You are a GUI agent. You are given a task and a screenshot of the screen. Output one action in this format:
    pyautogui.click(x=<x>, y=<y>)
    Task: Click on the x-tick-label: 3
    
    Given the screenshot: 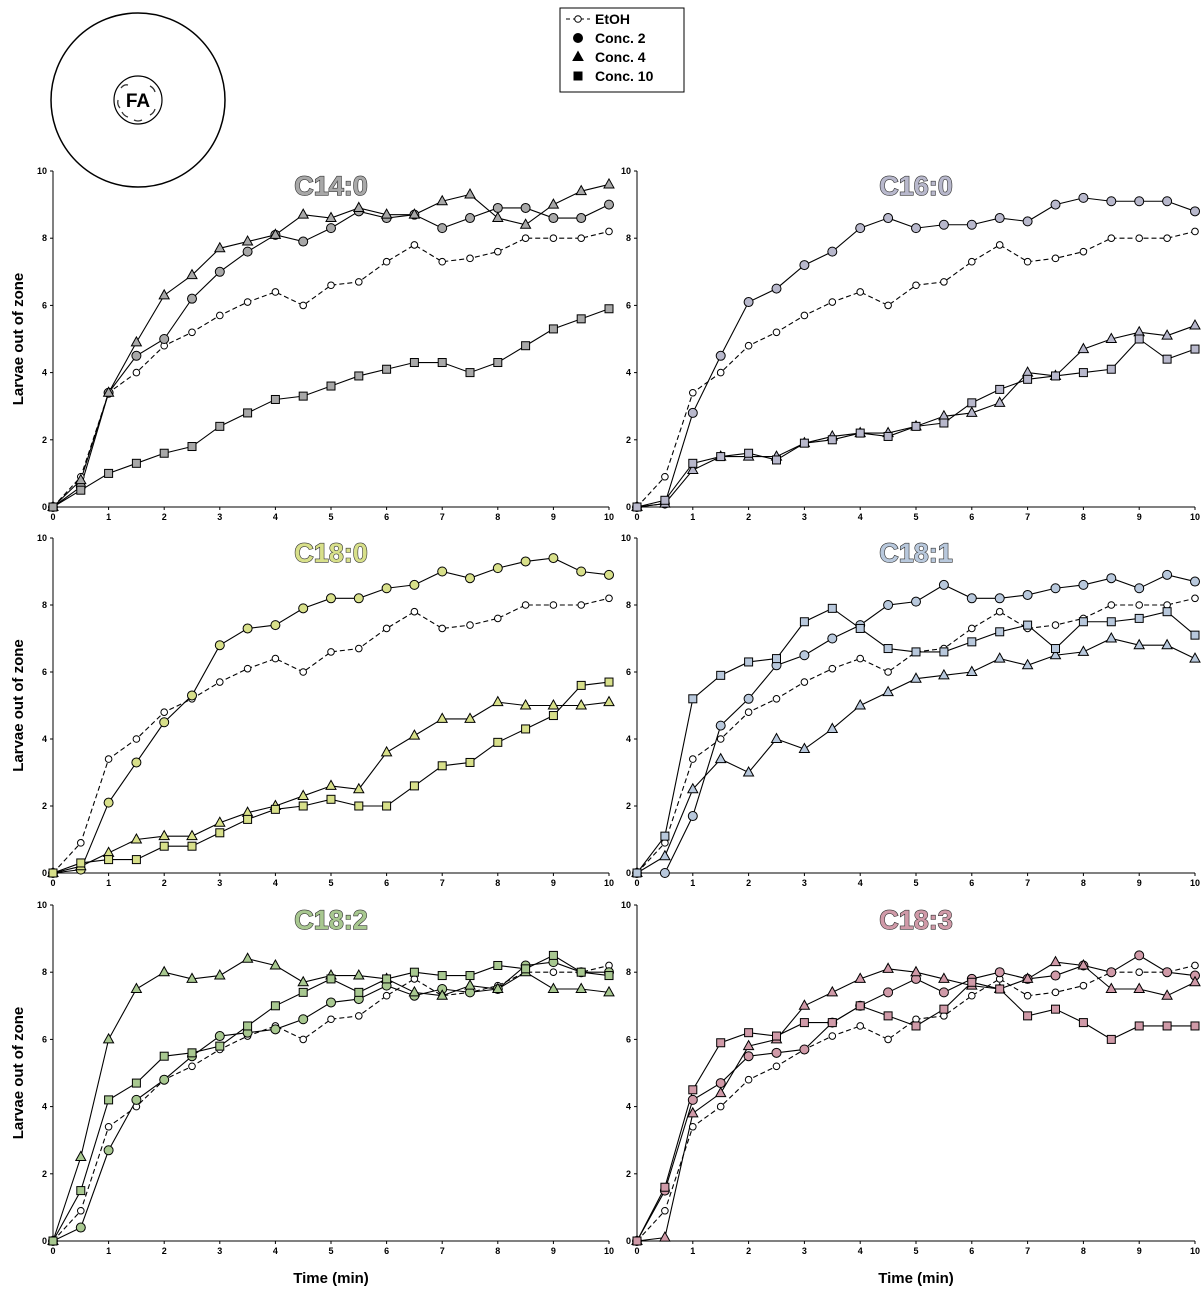 What is the action you would take?
    pyautogui.click(x=804, y=883)
    